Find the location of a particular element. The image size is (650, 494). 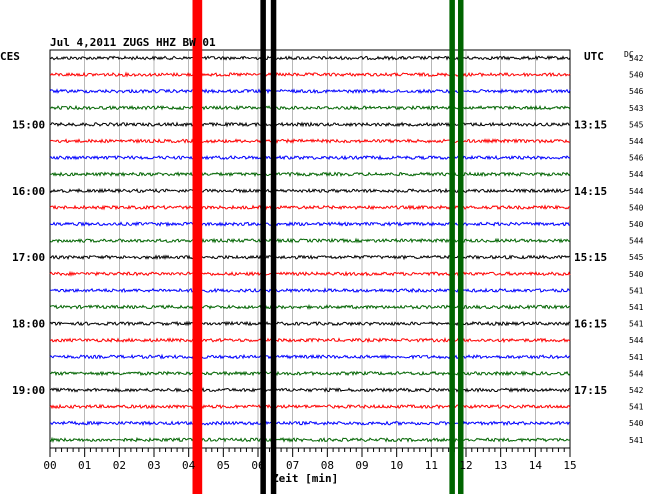

x-tick-label: 05 is located at coordinates (223, 465).